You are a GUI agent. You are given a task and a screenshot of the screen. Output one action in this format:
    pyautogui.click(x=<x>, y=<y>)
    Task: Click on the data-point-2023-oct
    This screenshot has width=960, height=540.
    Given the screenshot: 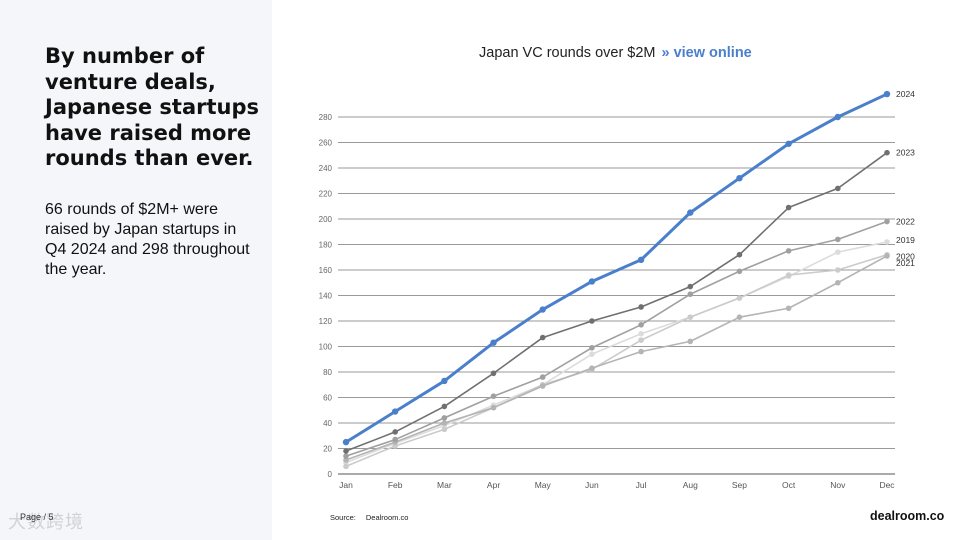 What is the action you would take?
    pyautogui.click(x=788, y=207)
    